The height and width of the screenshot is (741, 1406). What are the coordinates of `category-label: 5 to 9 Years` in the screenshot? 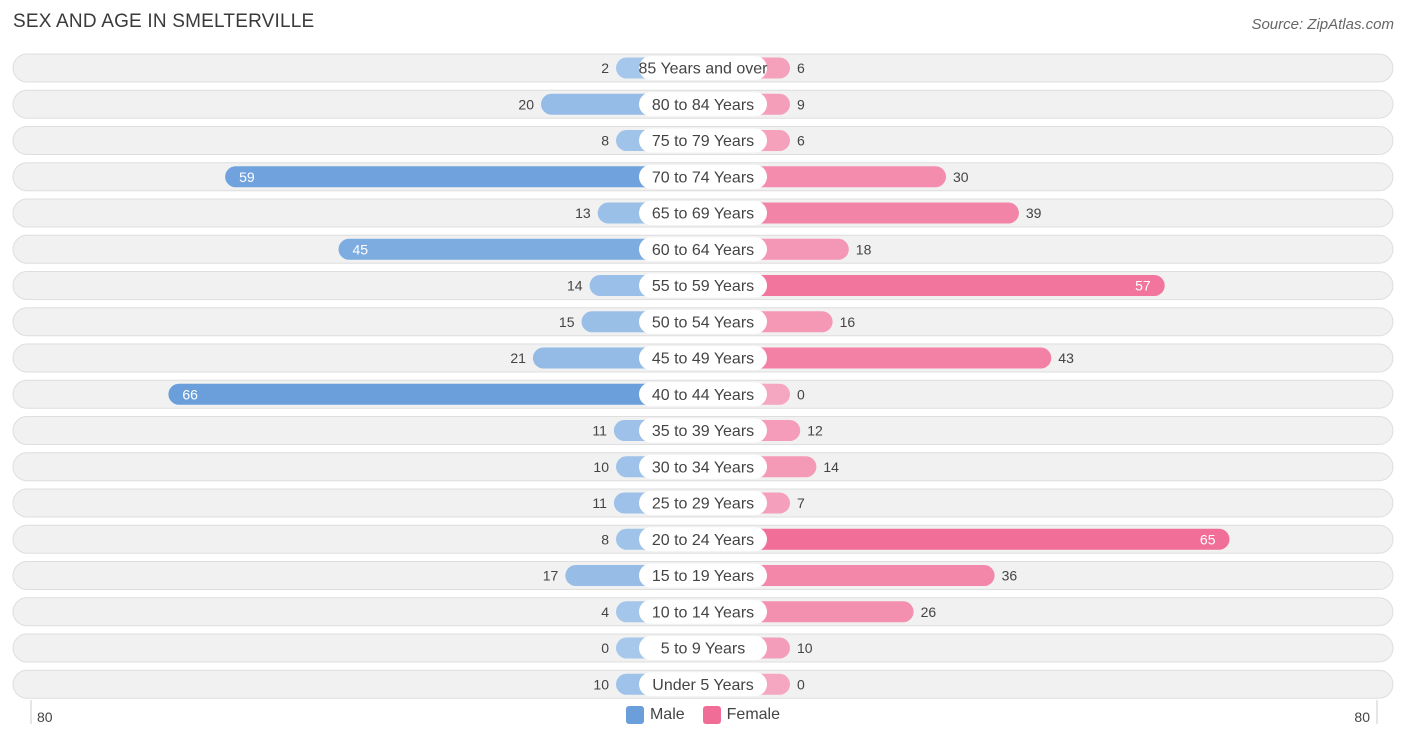 It's located at (703, 649).